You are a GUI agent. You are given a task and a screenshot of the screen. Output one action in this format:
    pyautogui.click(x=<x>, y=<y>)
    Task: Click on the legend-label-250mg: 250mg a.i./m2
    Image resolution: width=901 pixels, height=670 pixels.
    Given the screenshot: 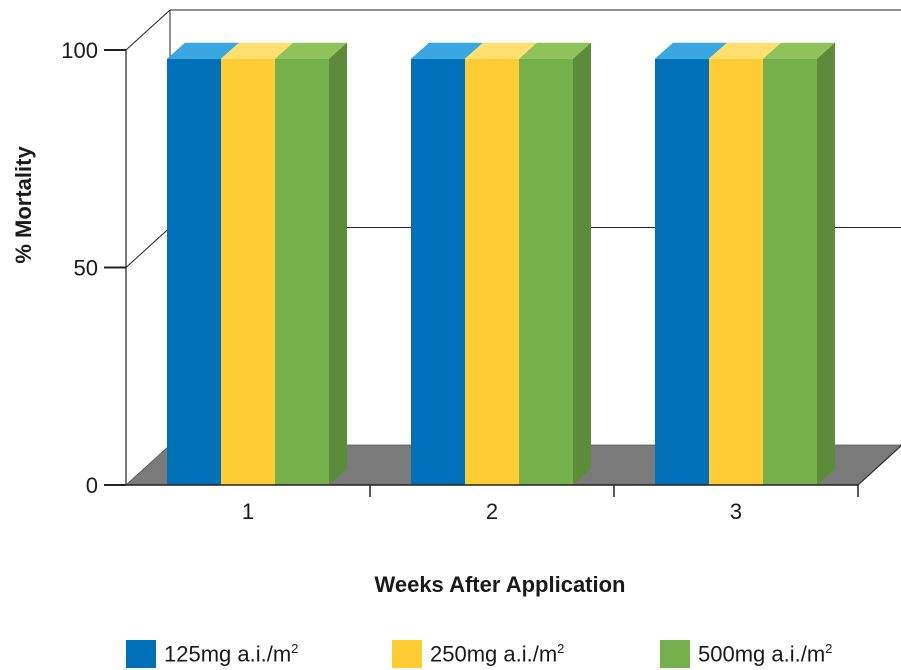 What is the action you would take?
    pyautogui.click(x=497, y=653)
    